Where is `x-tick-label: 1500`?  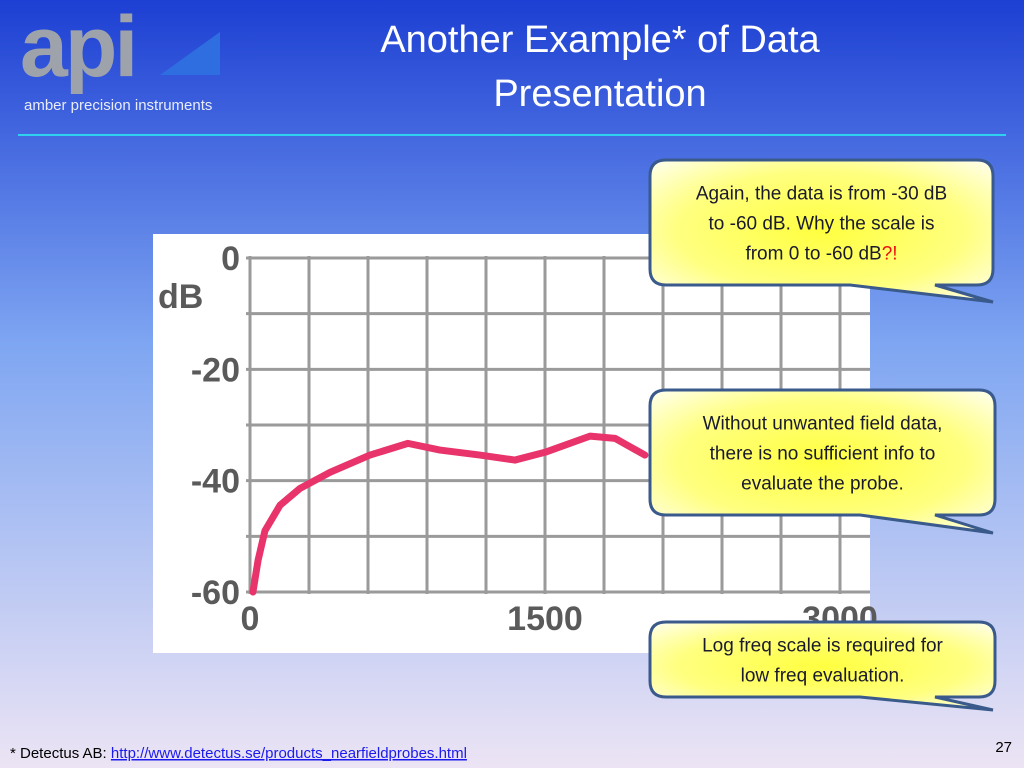
x-tick-label: 1500 is located at coordinates (545, 619).